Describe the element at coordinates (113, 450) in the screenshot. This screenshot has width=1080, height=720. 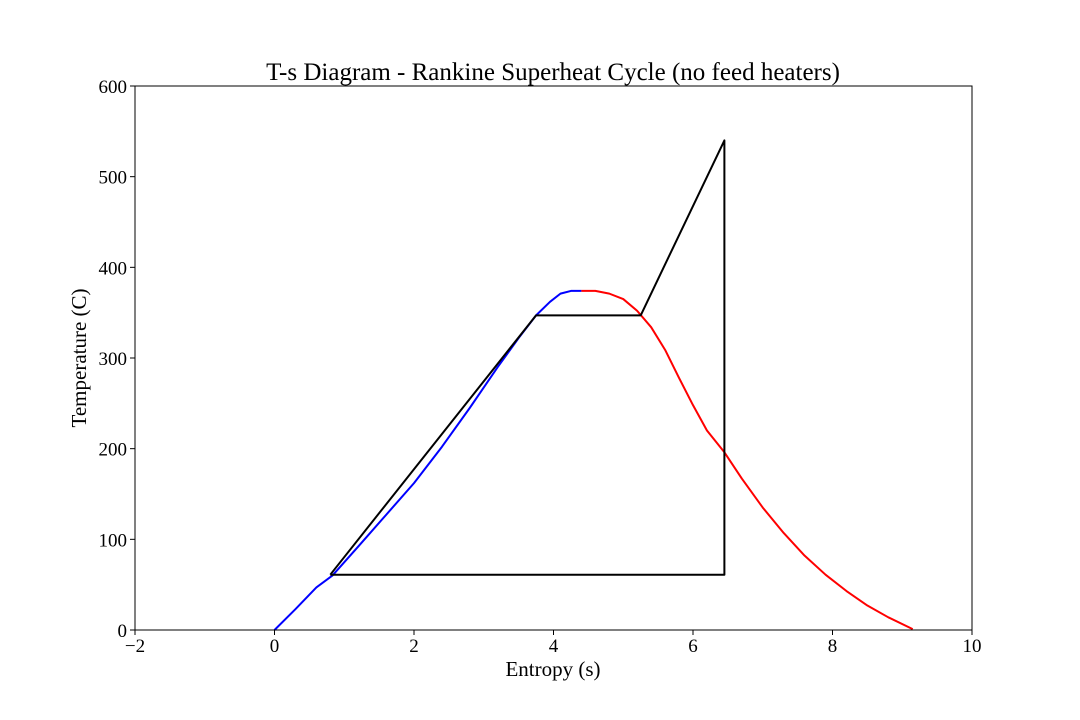
I see `y-tick-label: 200` at that location.